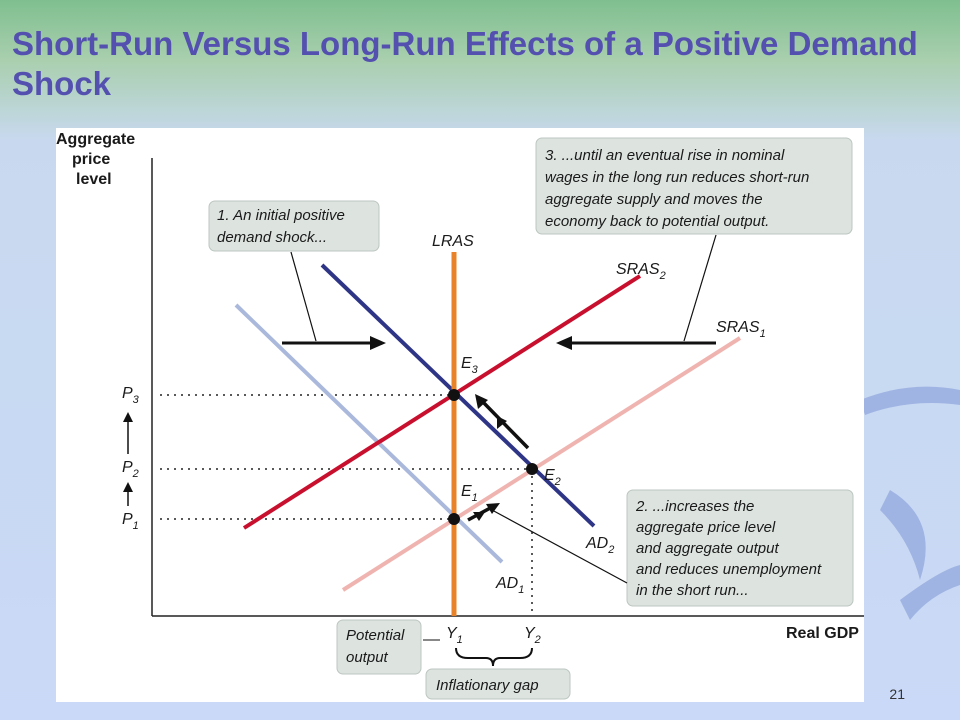 The image size is (960, 720). I want to click on sras2-curve, so click(442, 402).